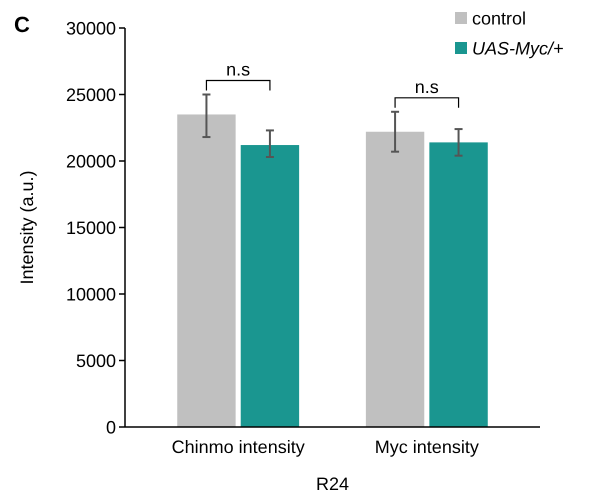  Describe the element at coordinates (91, 161) in the screenshot. I see `y-tick-label: 20000` at that location.